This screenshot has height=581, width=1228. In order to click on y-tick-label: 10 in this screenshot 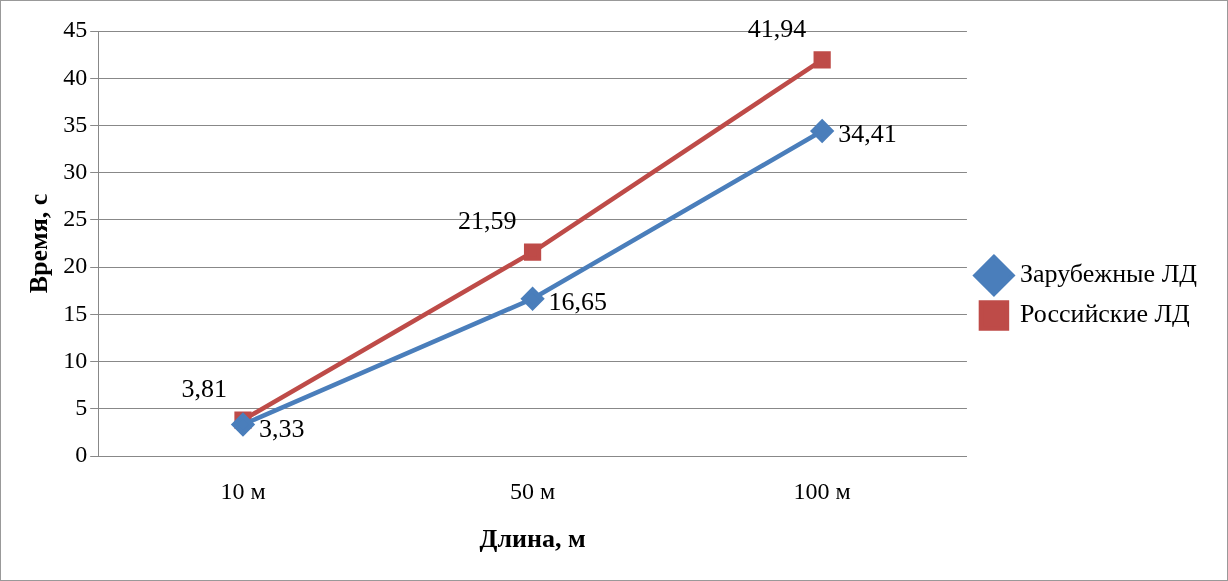, I will do `click(75, 359)`.